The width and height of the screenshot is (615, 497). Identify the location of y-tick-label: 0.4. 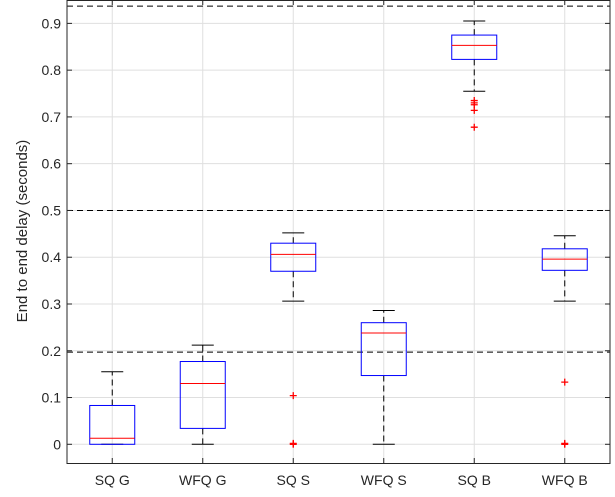
(52, 257).